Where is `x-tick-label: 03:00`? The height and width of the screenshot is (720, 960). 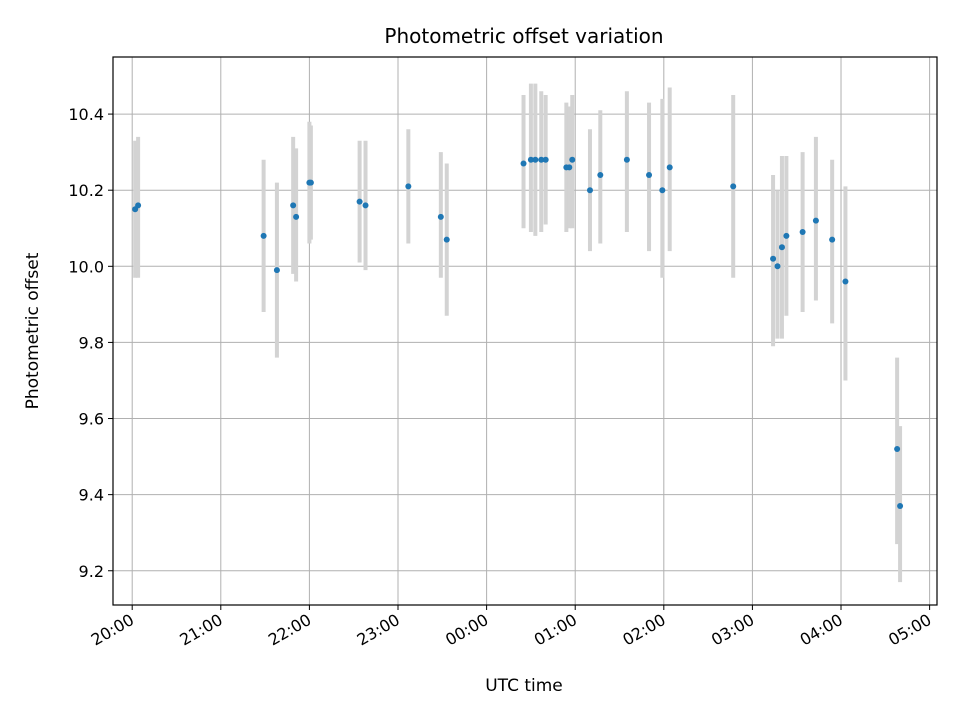
x-tick-label: 03:00 is located at coordinates (732, 630).